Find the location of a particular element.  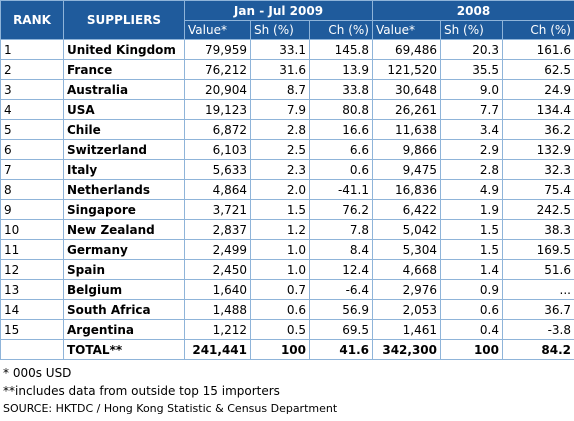

change-2009: 56.9 is located at coordinates (341, 309).